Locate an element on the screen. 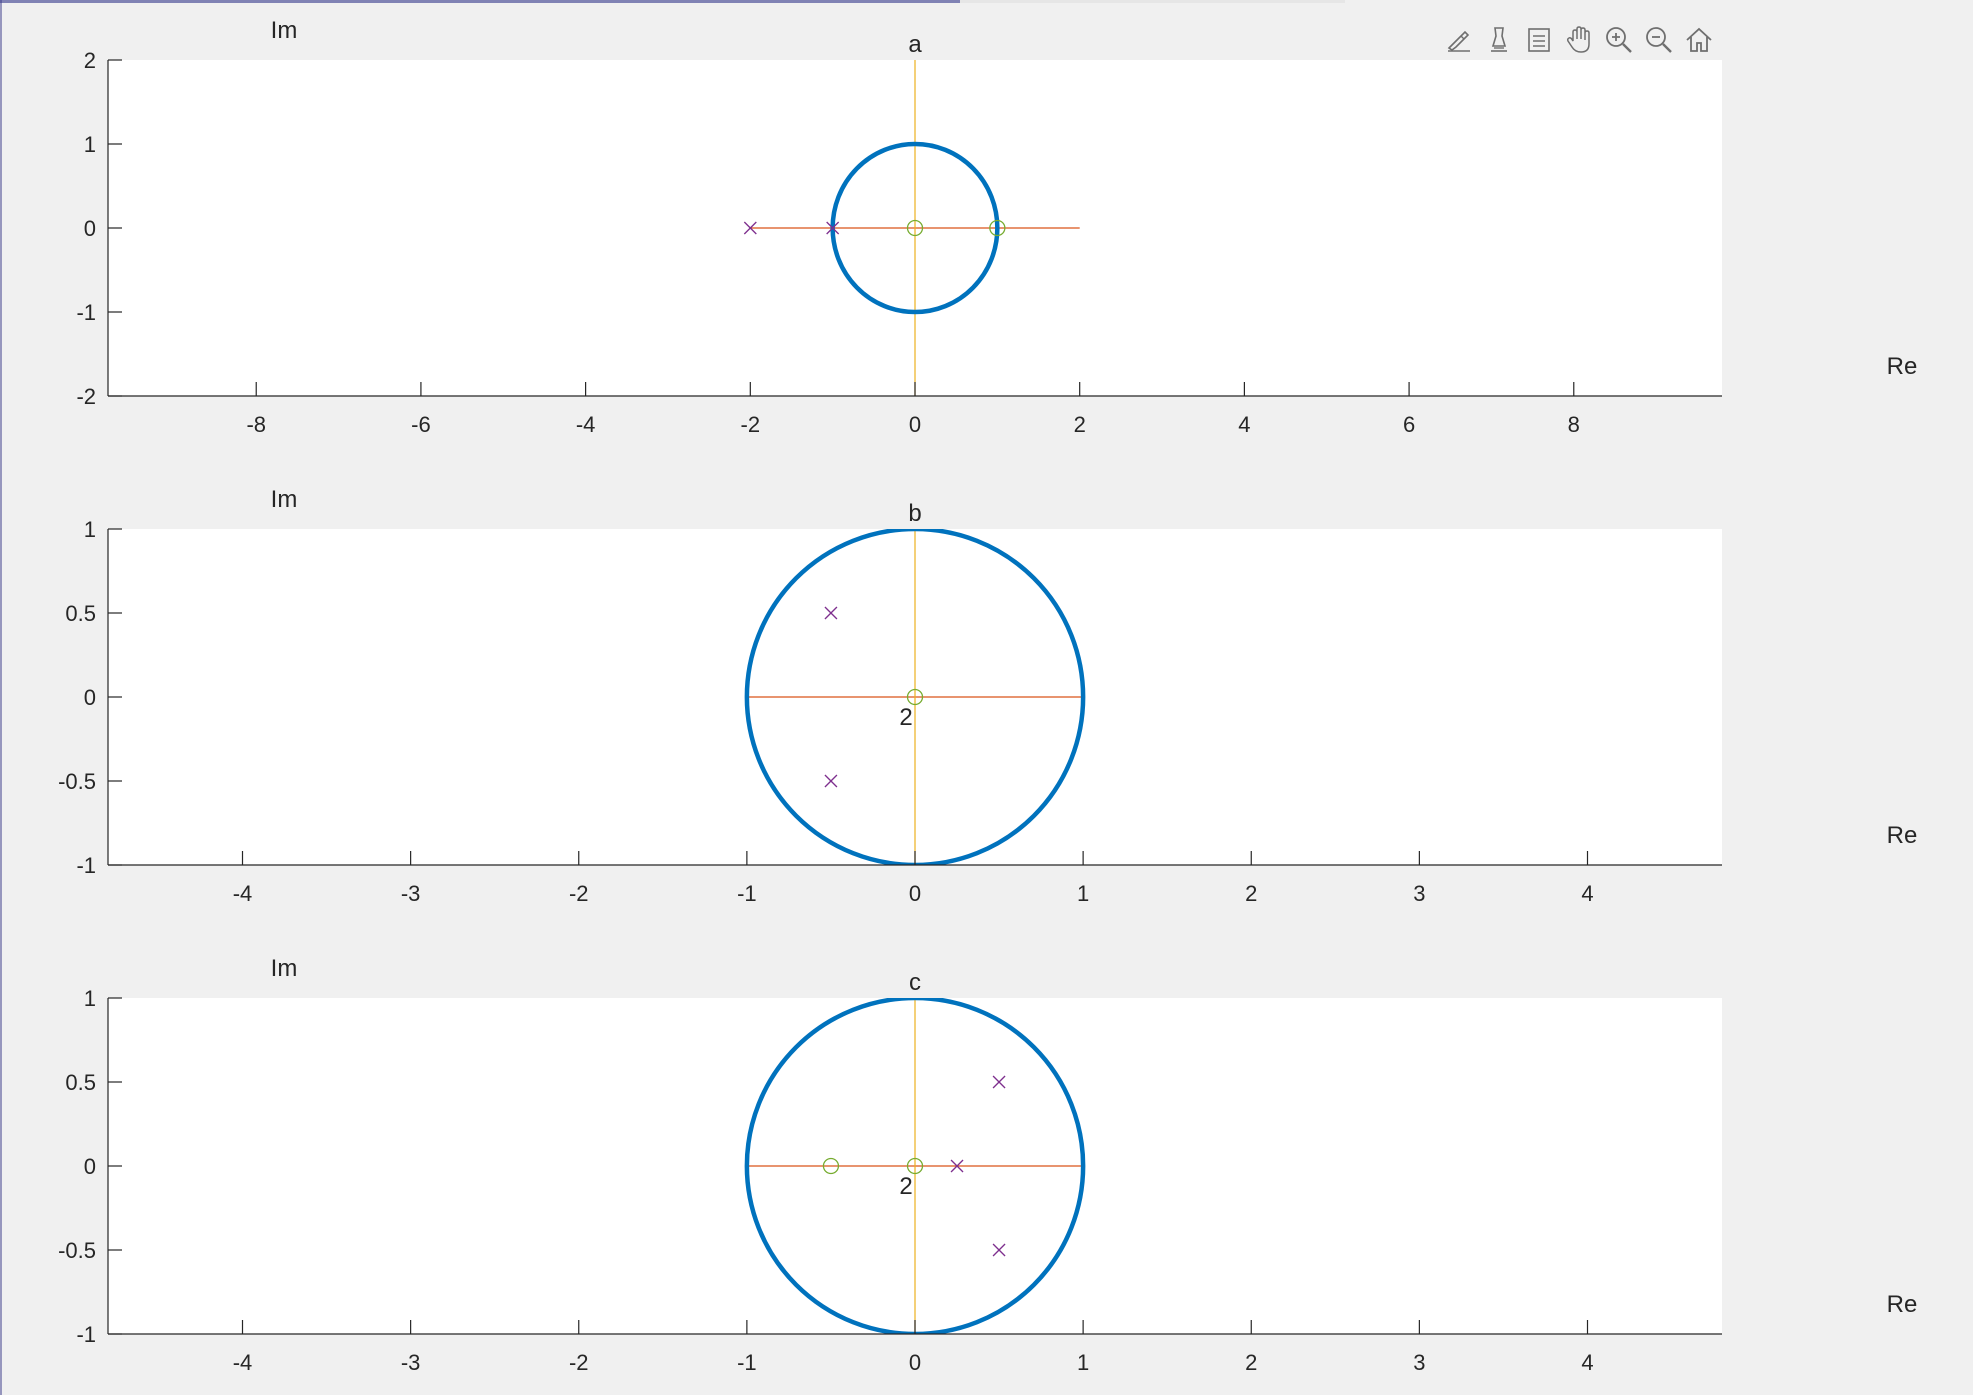 The height and width of the screenshot is (1395, 1973). zoom-in-button is located at coordinates (1619, 40).